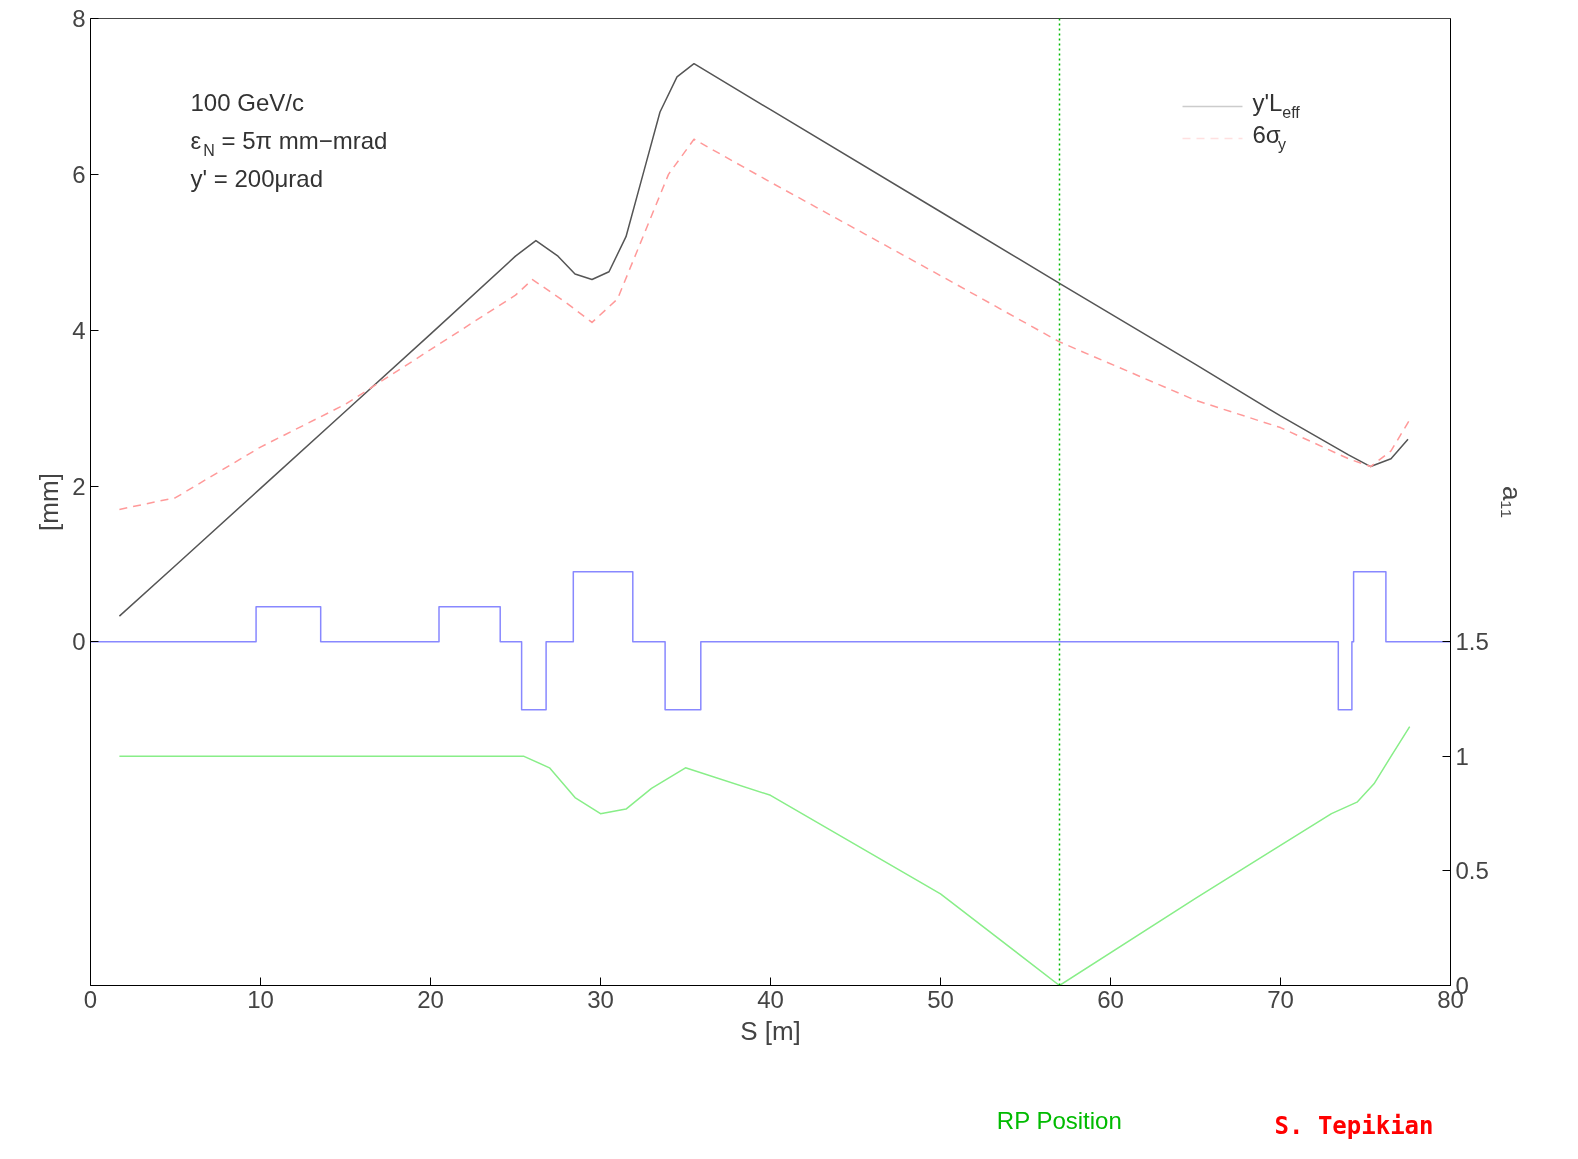 This screenshot has width=1578, height=1159. I want to click on x-axis-title: S [m], so click(770, 1030).